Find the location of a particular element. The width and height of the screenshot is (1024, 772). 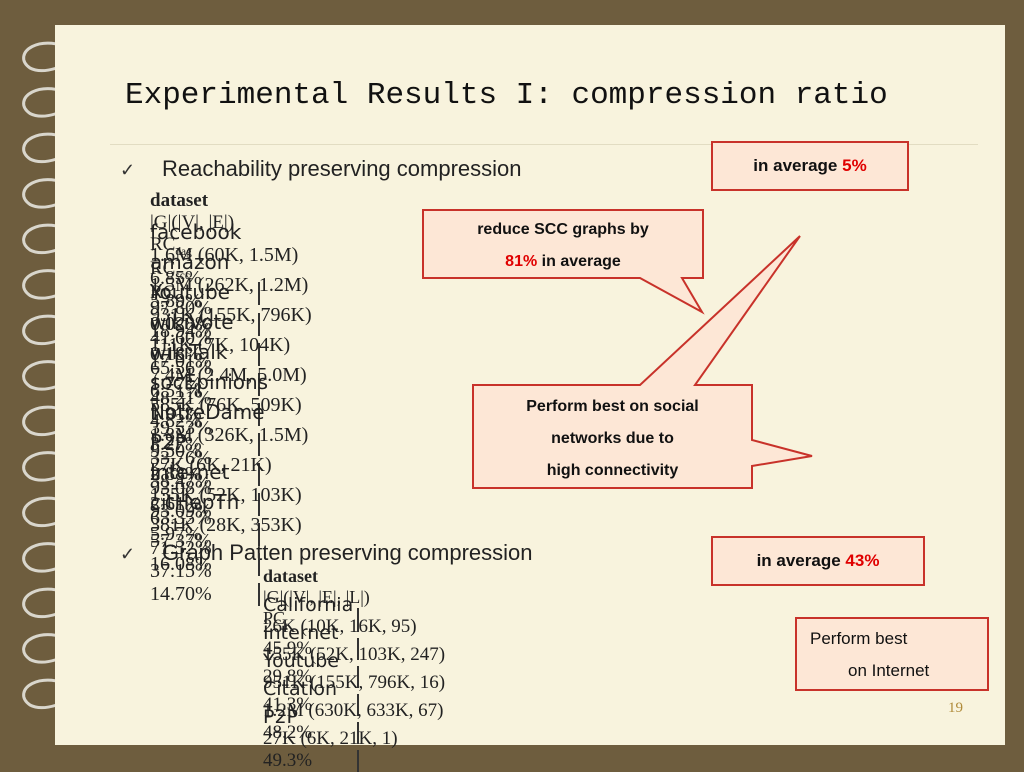

table-row: facebook 1.6M (60K, 1.5M) 6.85% 5.89% 0.028% is located at coordinates (524, 278).